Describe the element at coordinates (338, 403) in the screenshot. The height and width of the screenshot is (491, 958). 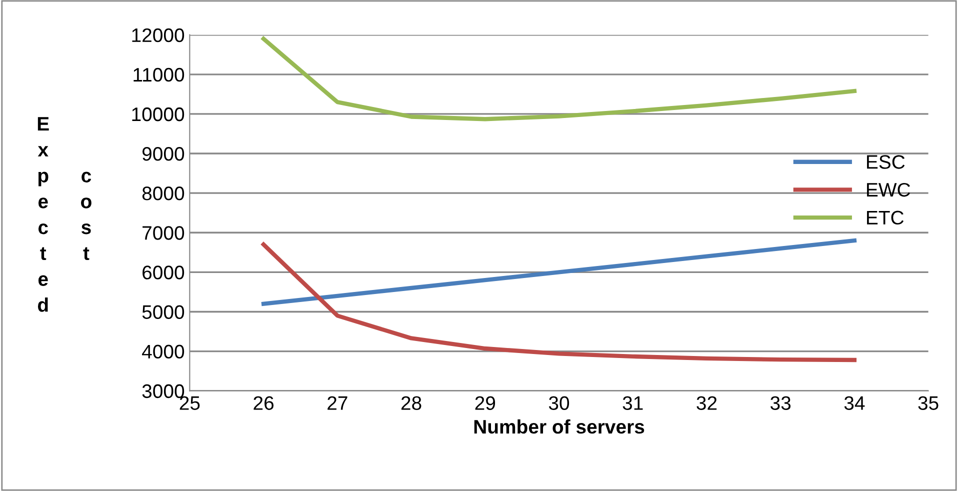
I see `x-tick-label: 27` at that location.